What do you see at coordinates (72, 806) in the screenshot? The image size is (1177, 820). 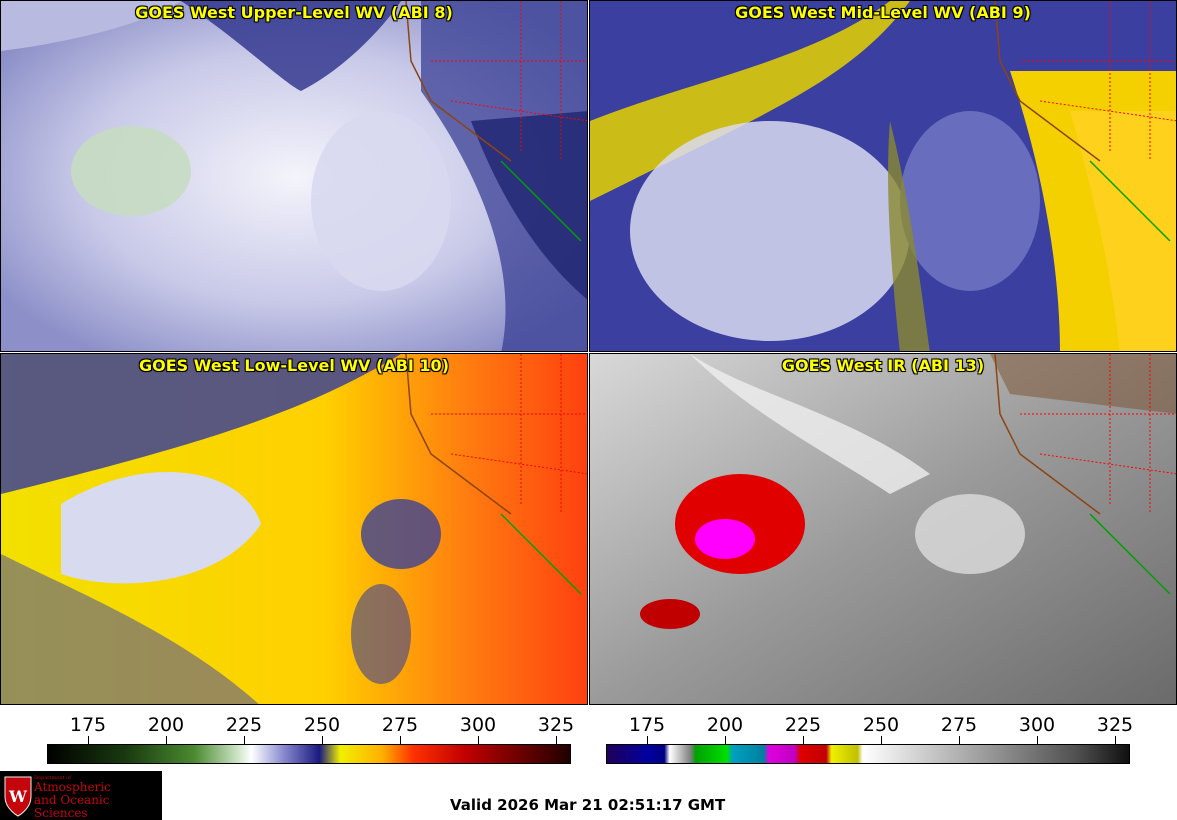 I see `logo-line3: and Oceanic Sciences` at bounding box center [72, 806].